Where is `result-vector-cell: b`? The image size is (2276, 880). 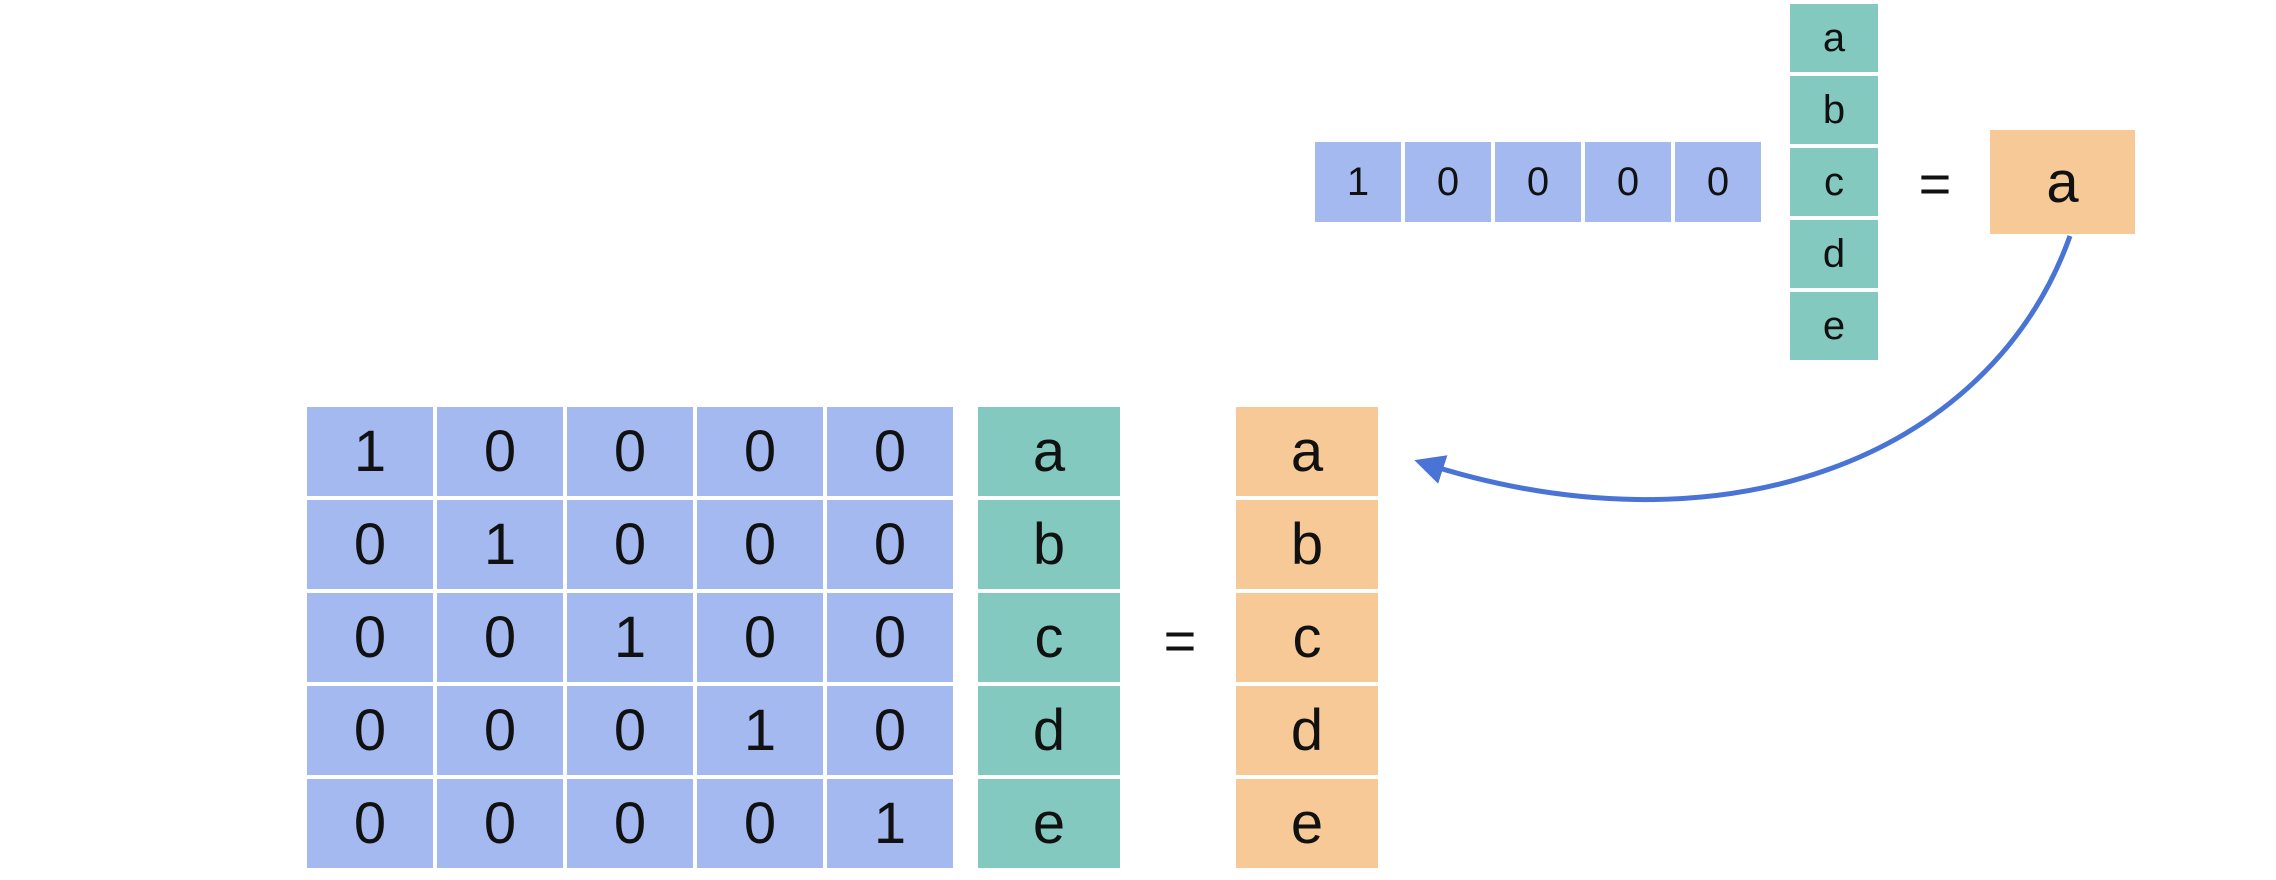
result-vector-cell: b is located at coordinates (1307, 544).